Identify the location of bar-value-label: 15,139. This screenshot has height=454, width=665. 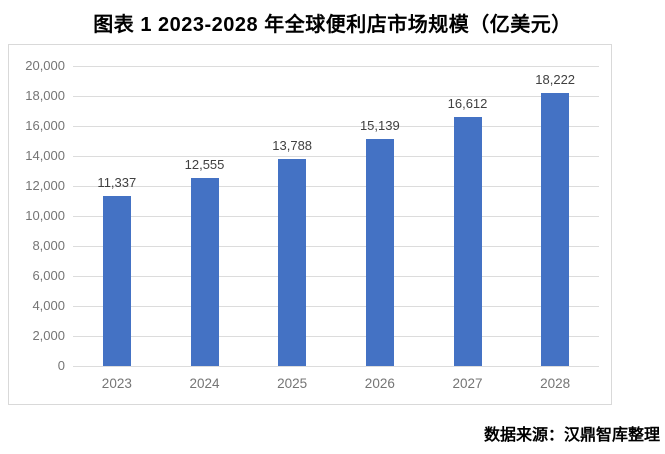
(379, 125).